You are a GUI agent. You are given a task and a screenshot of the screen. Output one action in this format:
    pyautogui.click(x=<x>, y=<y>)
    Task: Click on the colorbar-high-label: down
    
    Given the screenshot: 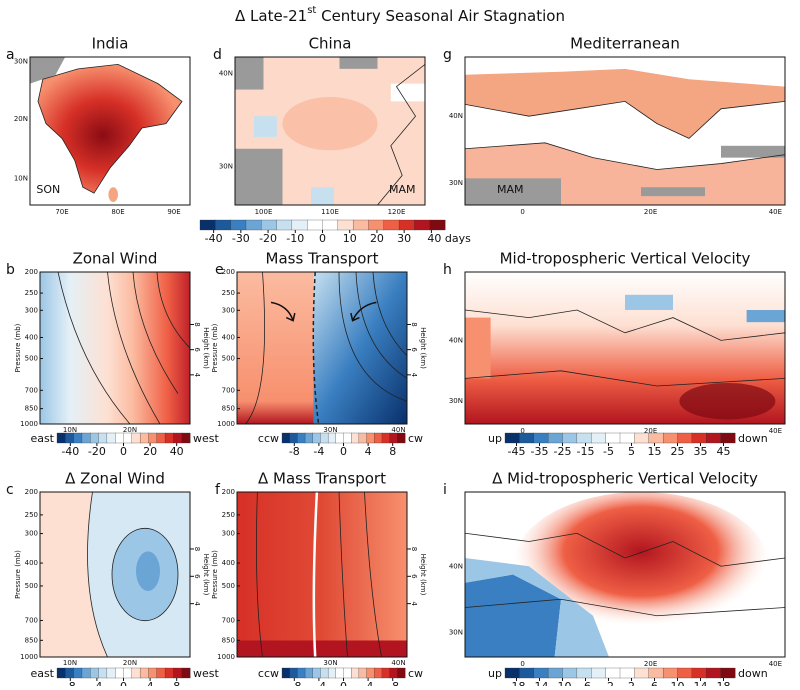 What is the action you would take?
    pyautogui.click(x=753, y=438)
    